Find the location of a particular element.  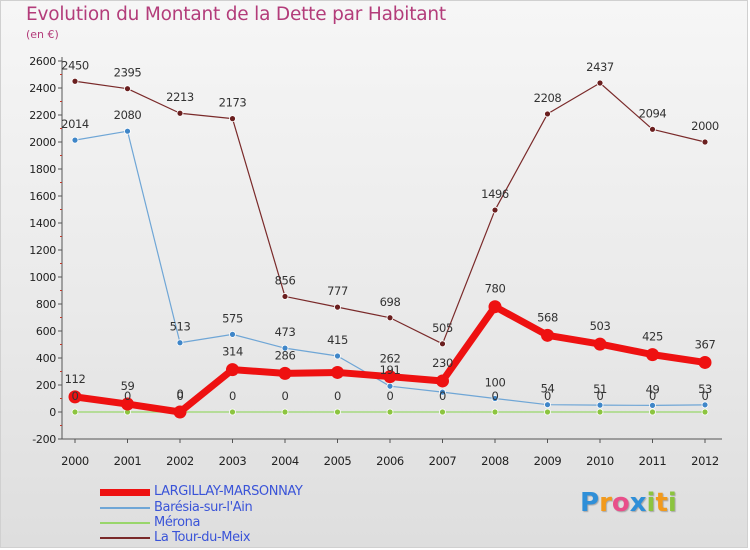

y-tick-label: 600 is located at coordinates (46, 331).